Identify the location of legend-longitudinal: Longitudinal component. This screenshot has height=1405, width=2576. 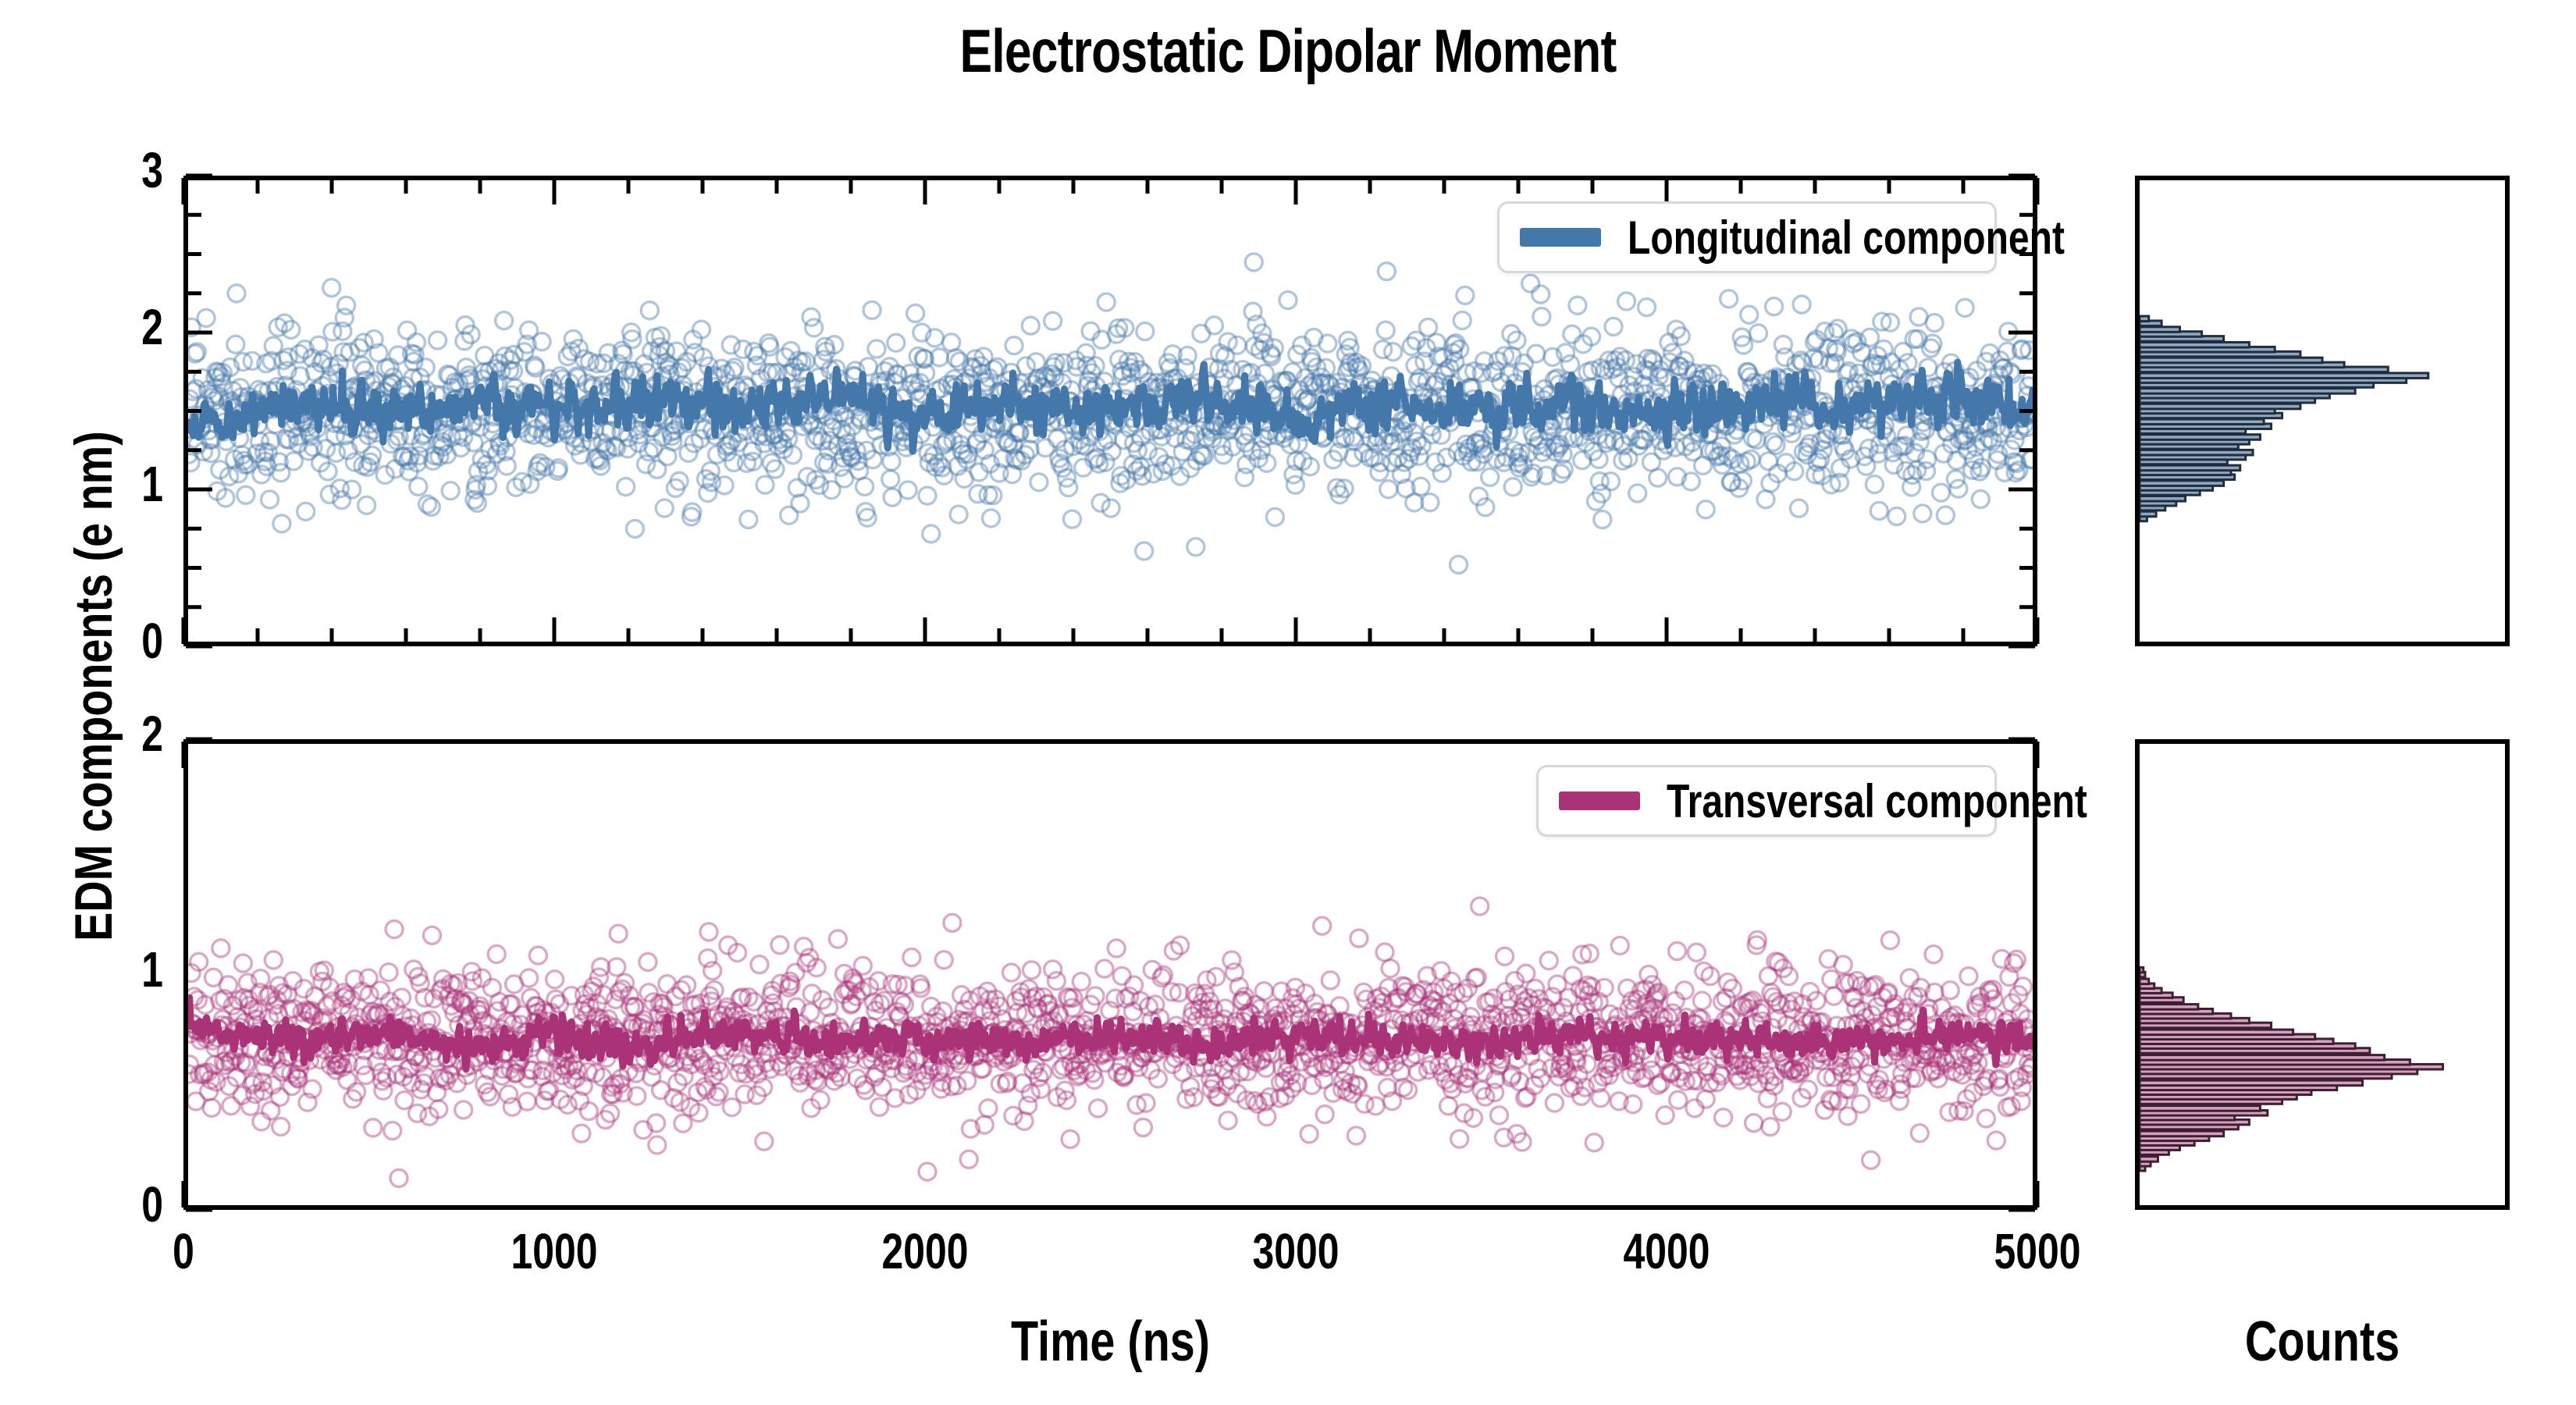
(1781, 237).